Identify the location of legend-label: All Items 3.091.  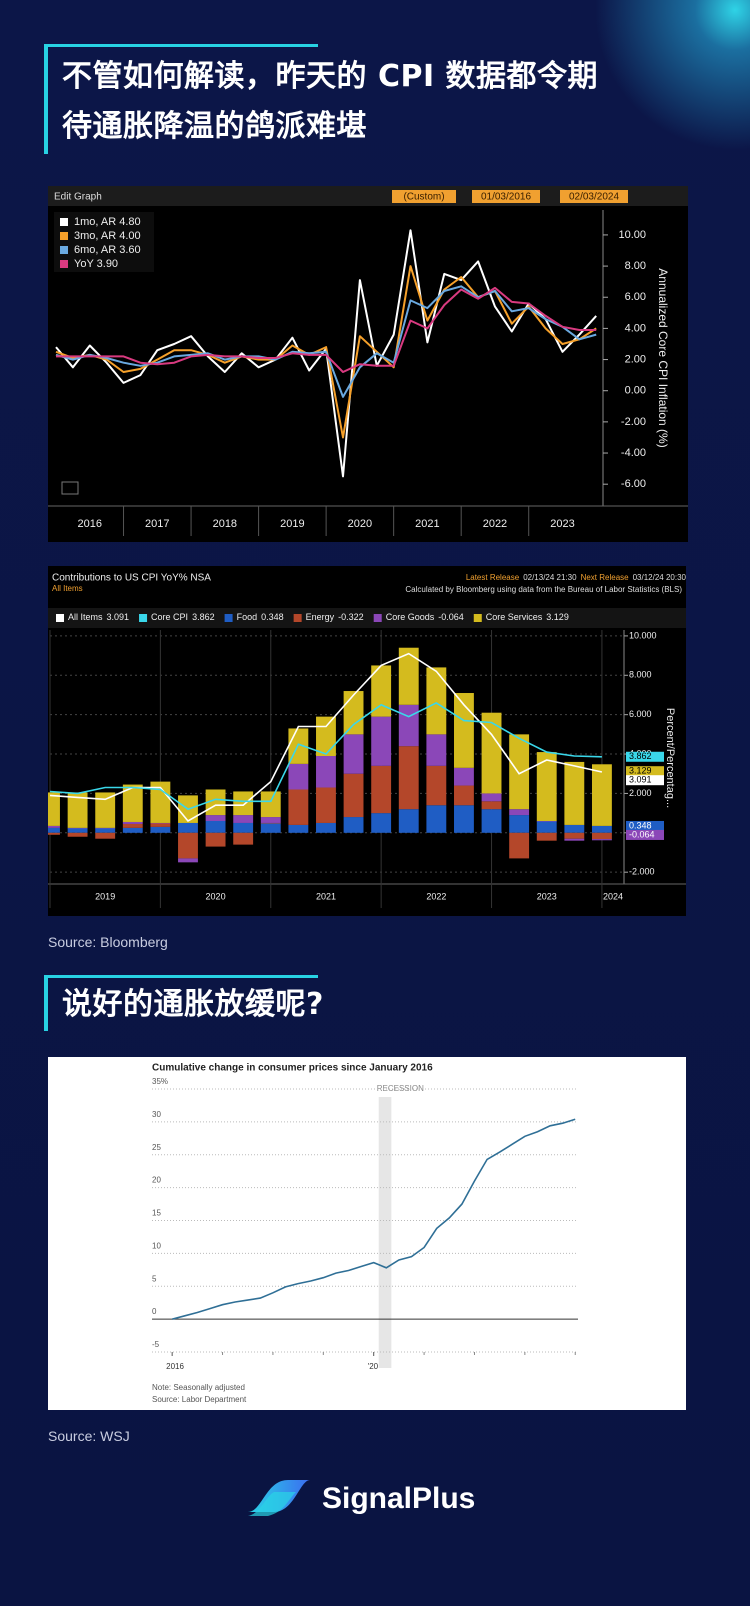
(98, 617).